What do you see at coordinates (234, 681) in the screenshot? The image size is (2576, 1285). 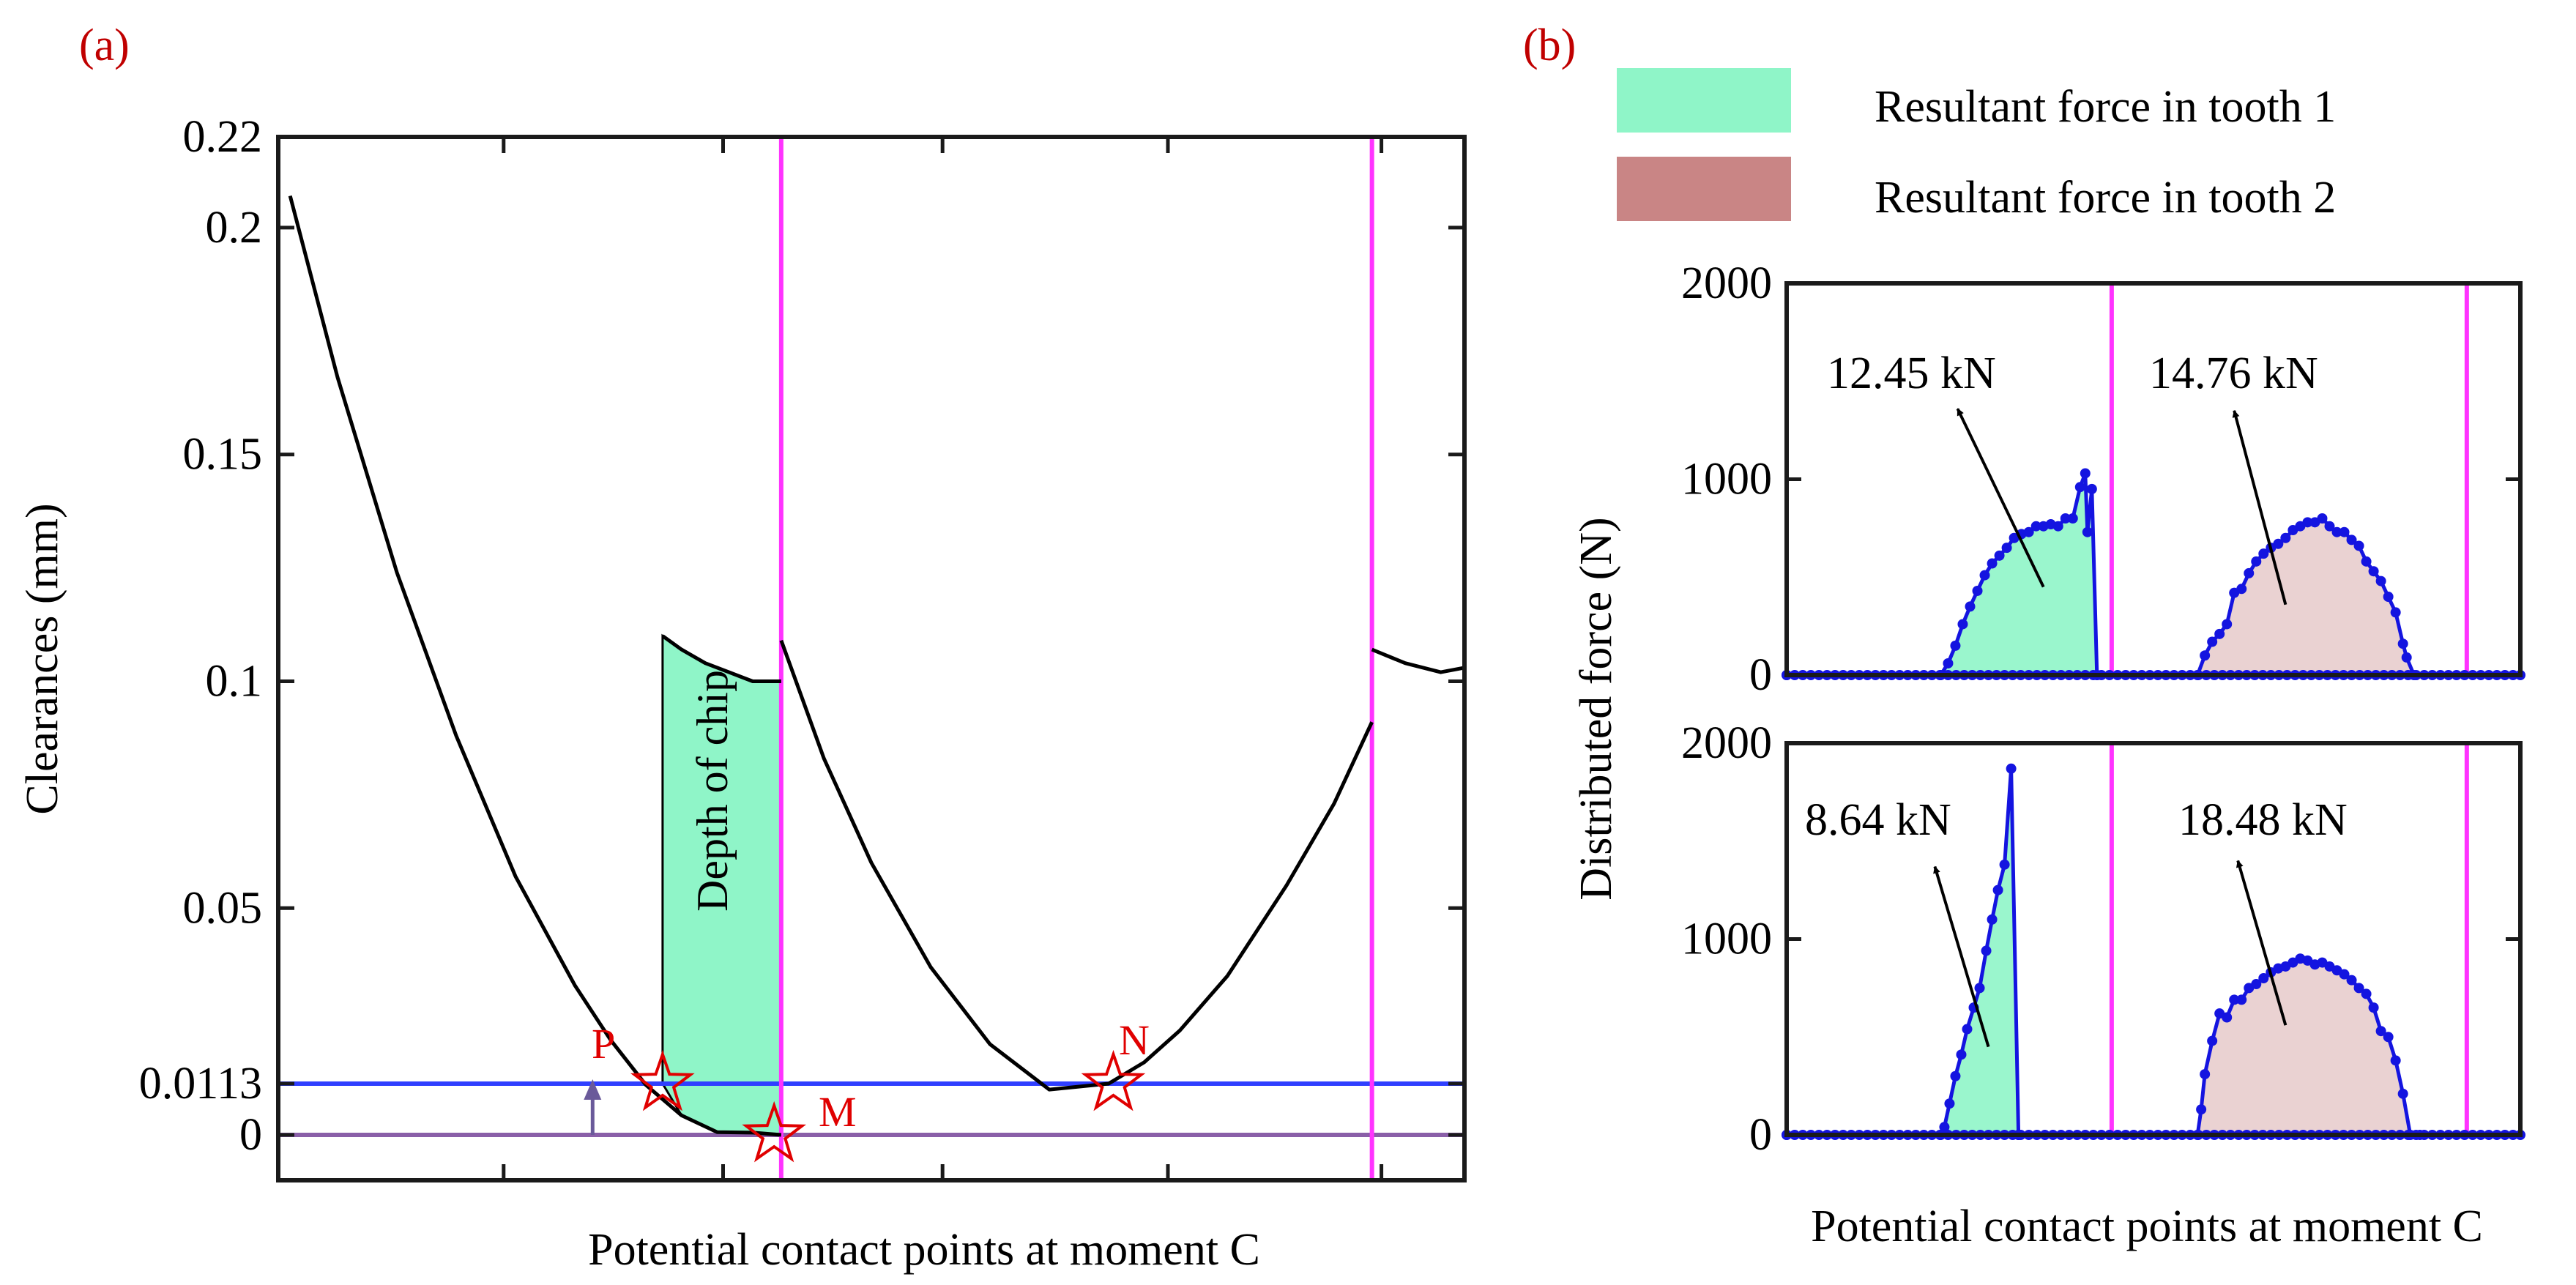 I see `ytick-label-0-1: 0.1` at bounding box center [234, 681].